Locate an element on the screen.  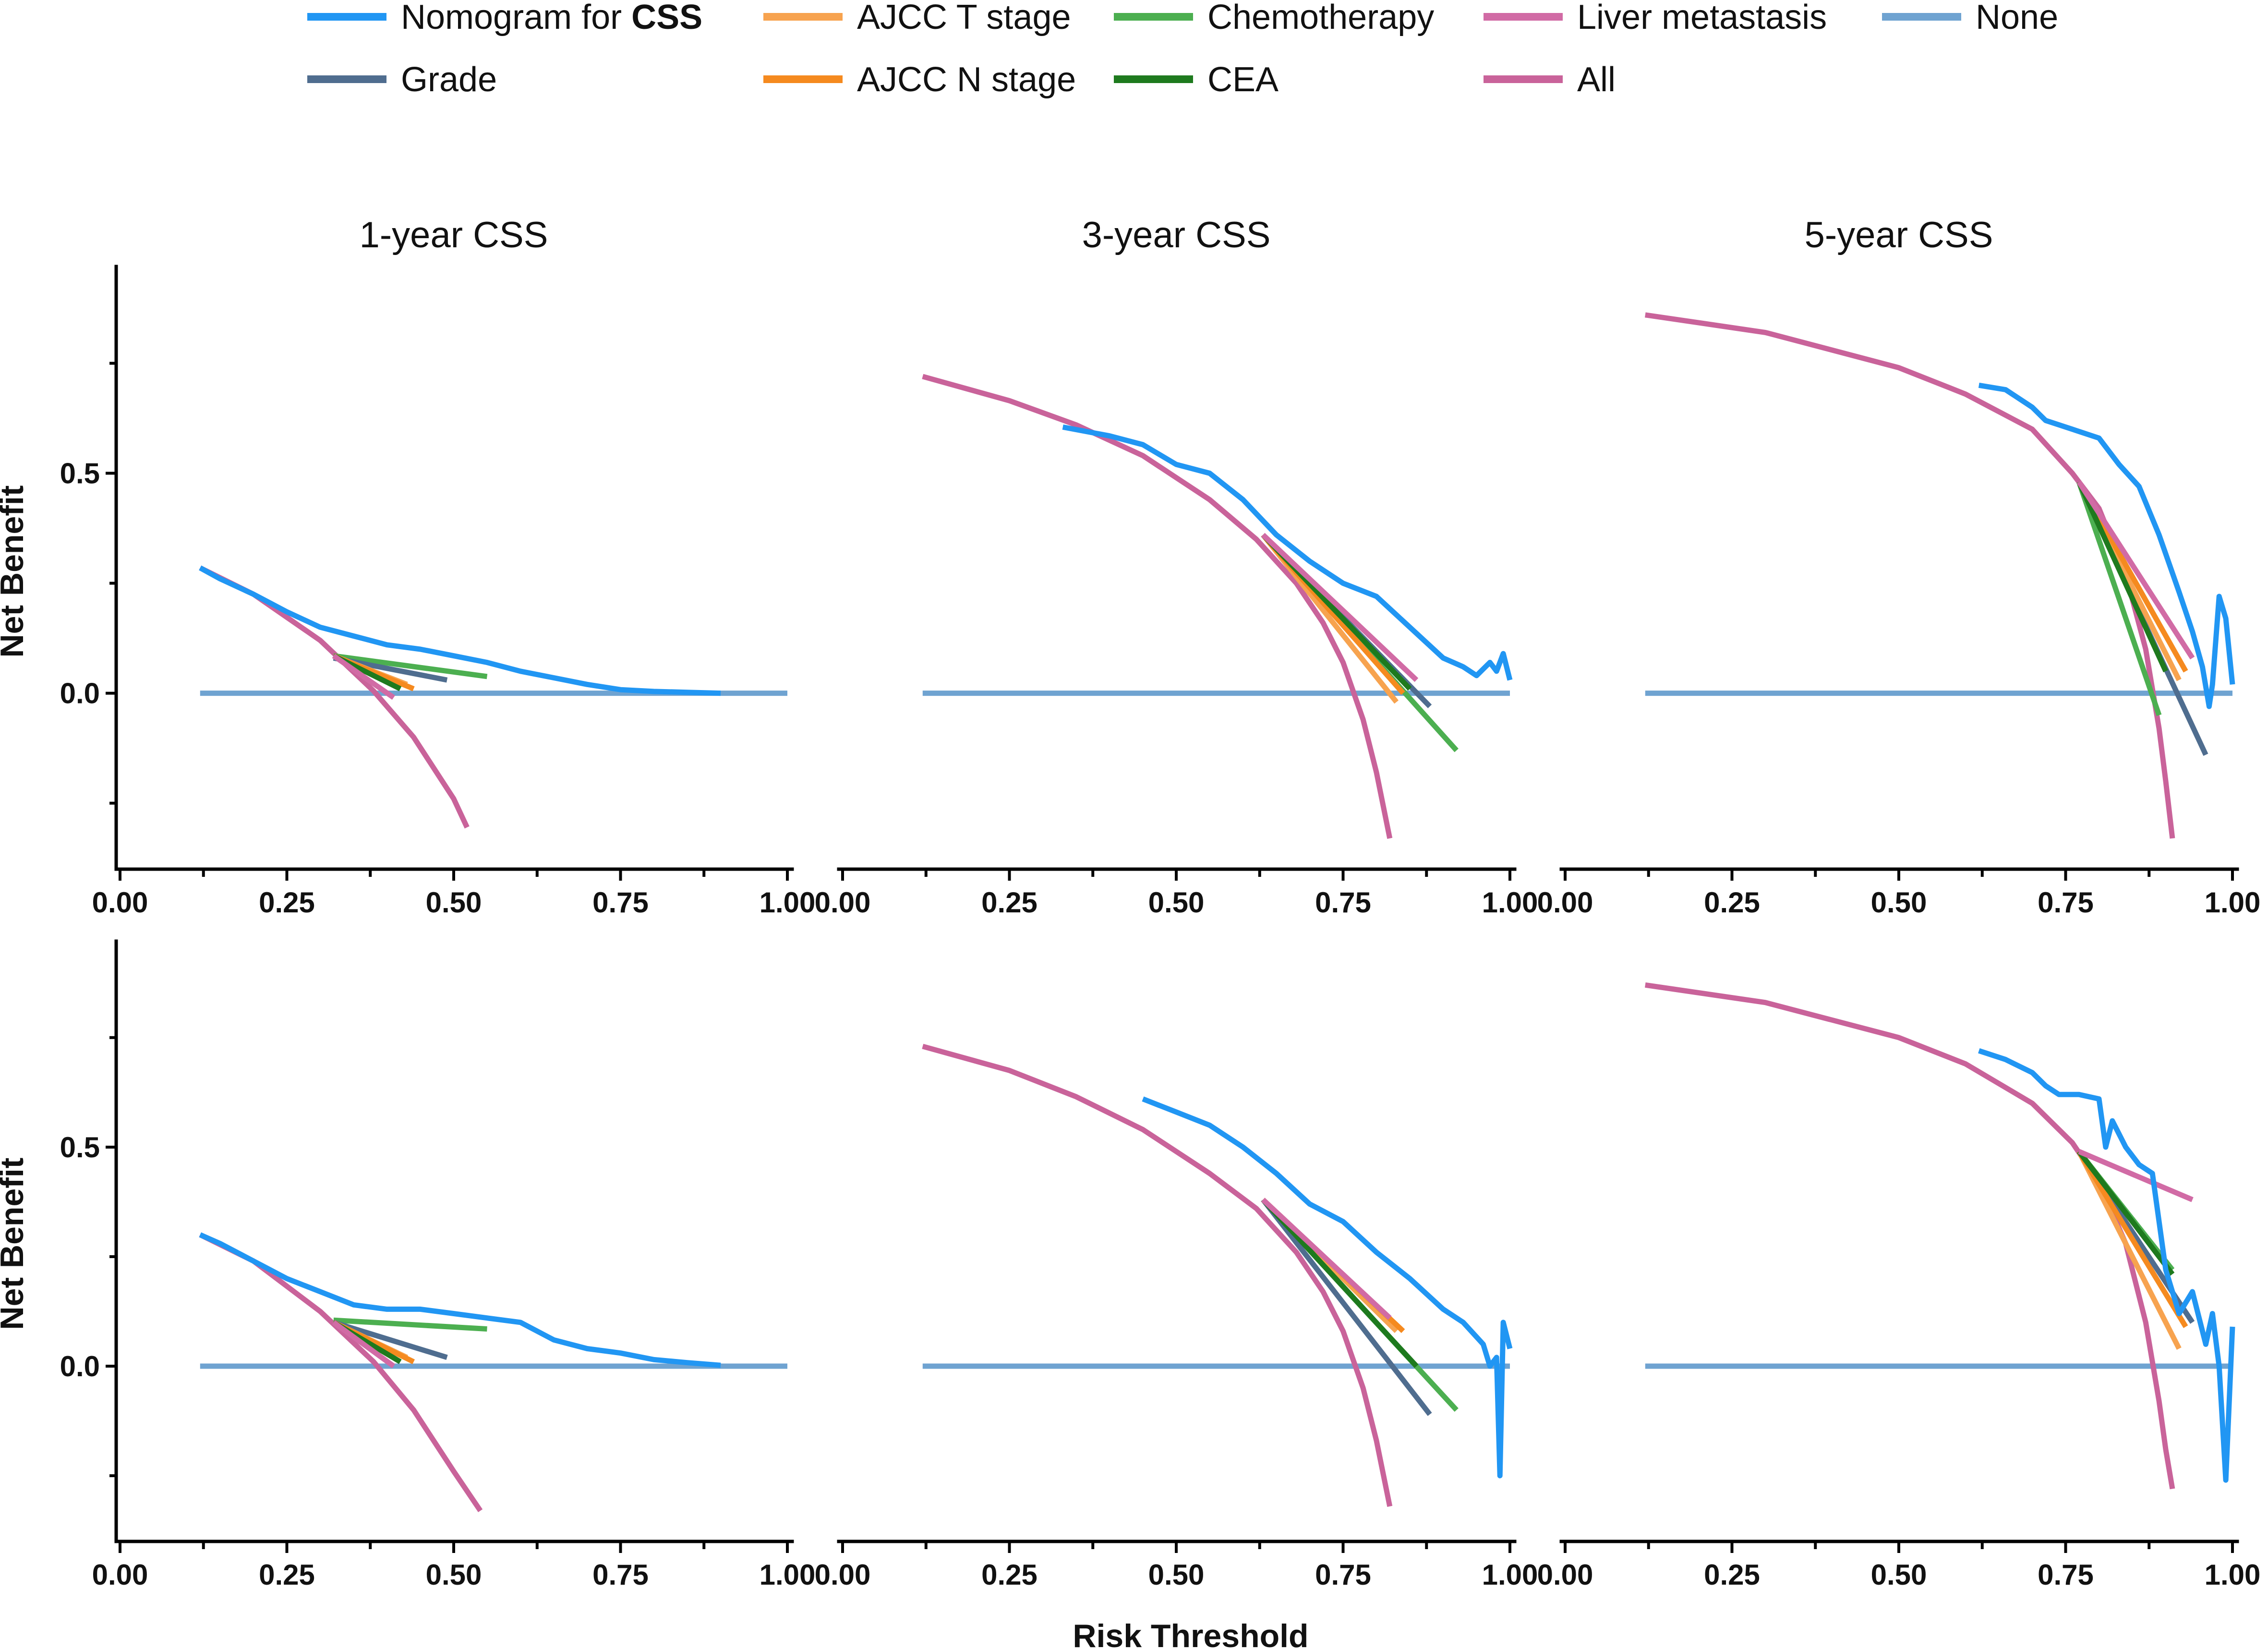
panel-4: 0.00 0.25 0.50 0.75 1.00 0.5 0.0 is located at coordinates (438, 1265).